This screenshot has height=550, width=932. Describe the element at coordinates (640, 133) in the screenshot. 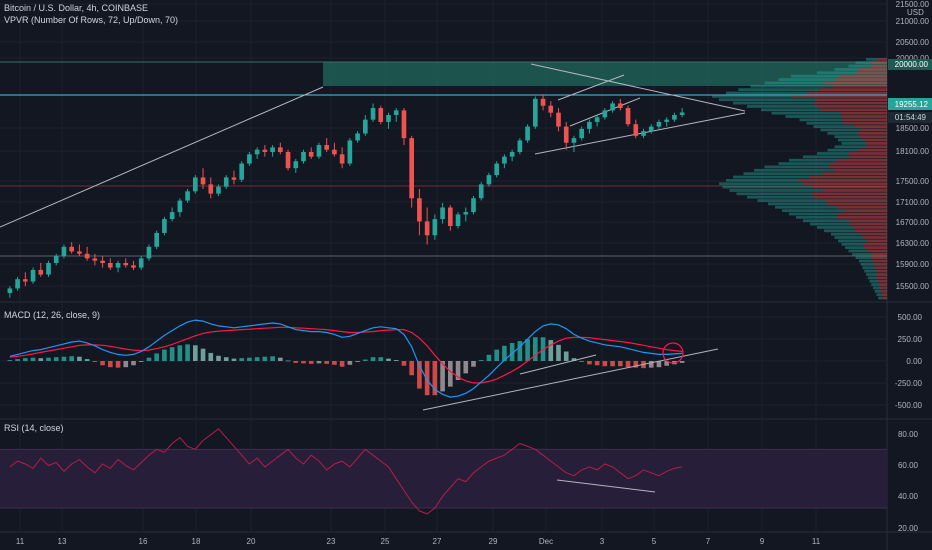

I see `triangle-lower-line` at that location.